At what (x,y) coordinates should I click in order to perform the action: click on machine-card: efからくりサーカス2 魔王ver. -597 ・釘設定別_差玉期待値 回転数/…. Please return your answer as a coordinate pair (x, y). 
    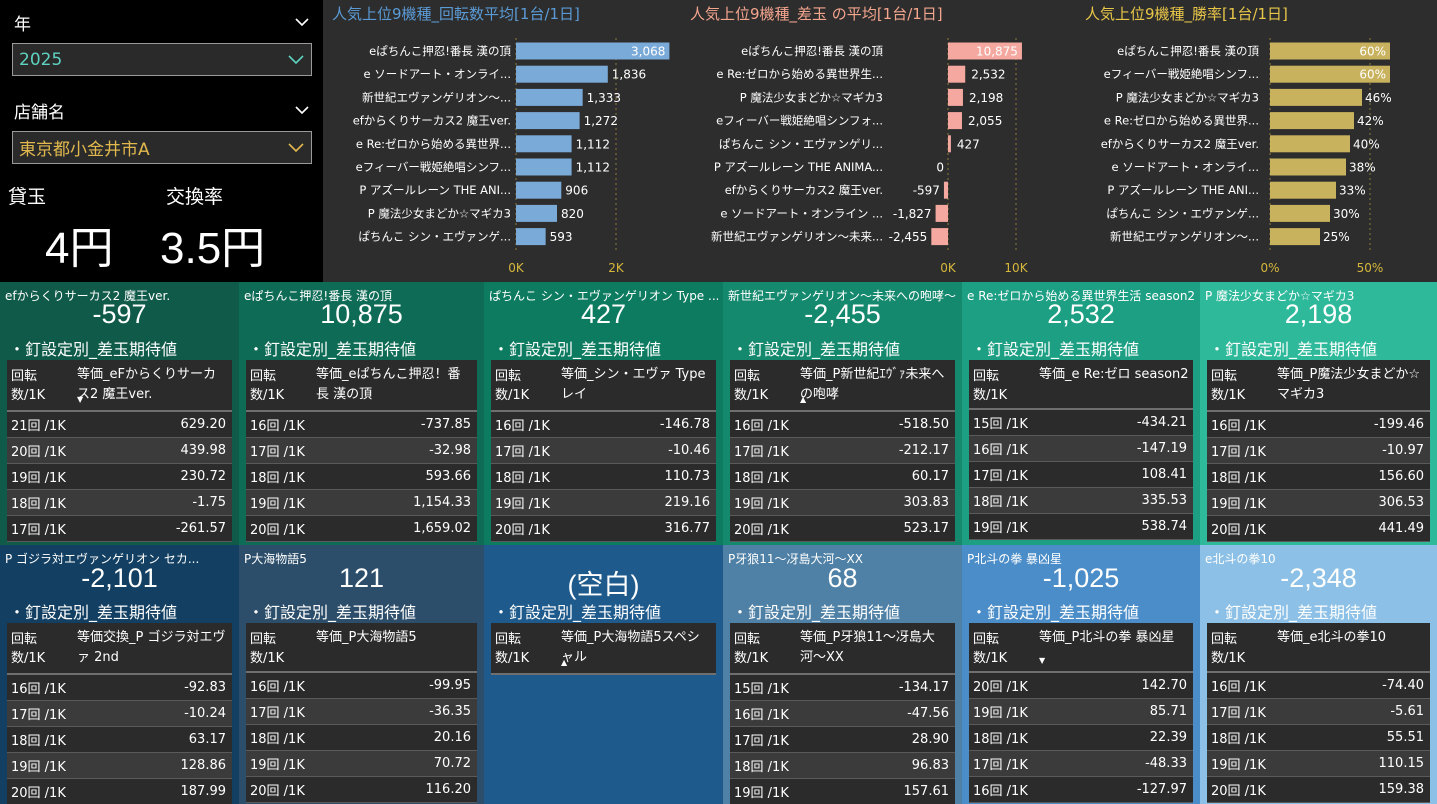
    Looking at the image, I should click on (119, 413).